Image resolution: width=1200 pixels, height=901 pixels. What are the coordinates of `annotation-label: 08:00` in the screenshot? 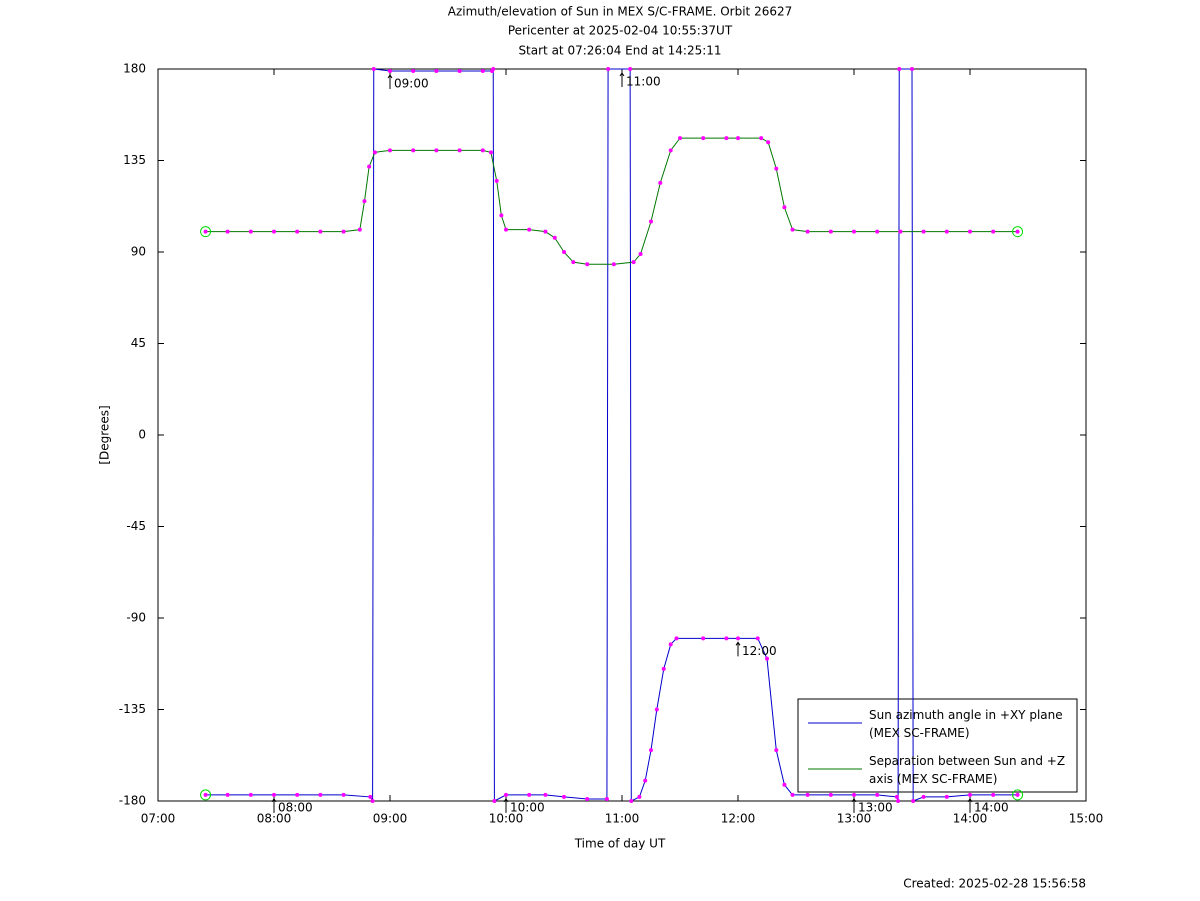 It's located at (295, 807).